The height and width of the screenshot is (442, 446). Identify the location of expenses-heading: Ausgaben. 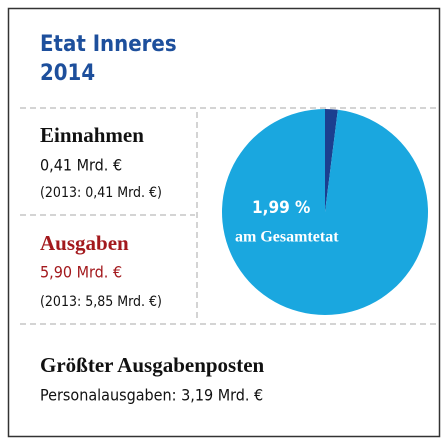
(84, 243).